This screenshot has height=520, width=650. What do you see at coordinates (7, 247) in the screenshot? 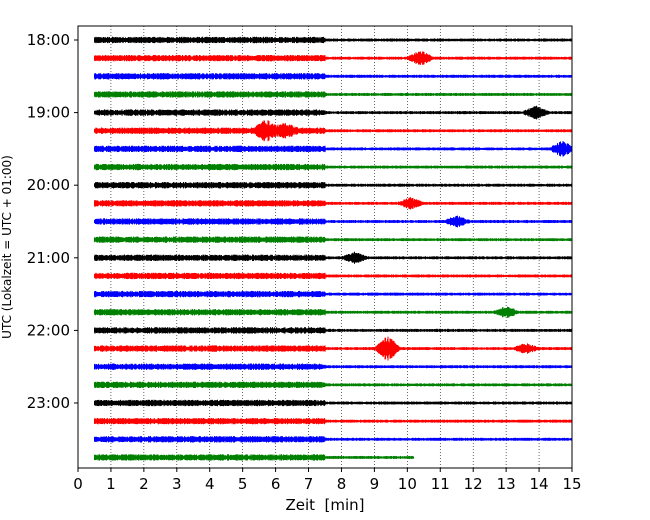
I see `y-axis-label: UTC (Lokalzeit = UTC + 01:00)` at bounding box center [7, 247].